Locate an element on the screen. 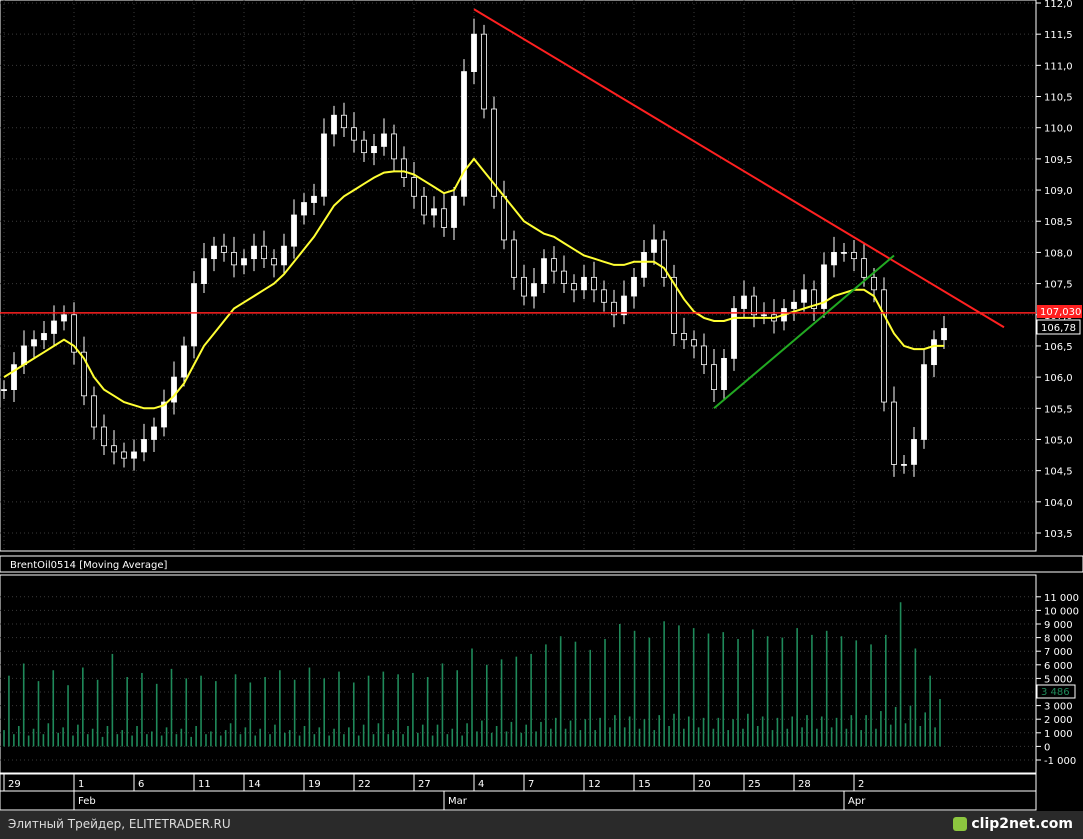  day-label: 7 is located at coordinates (531, 784).